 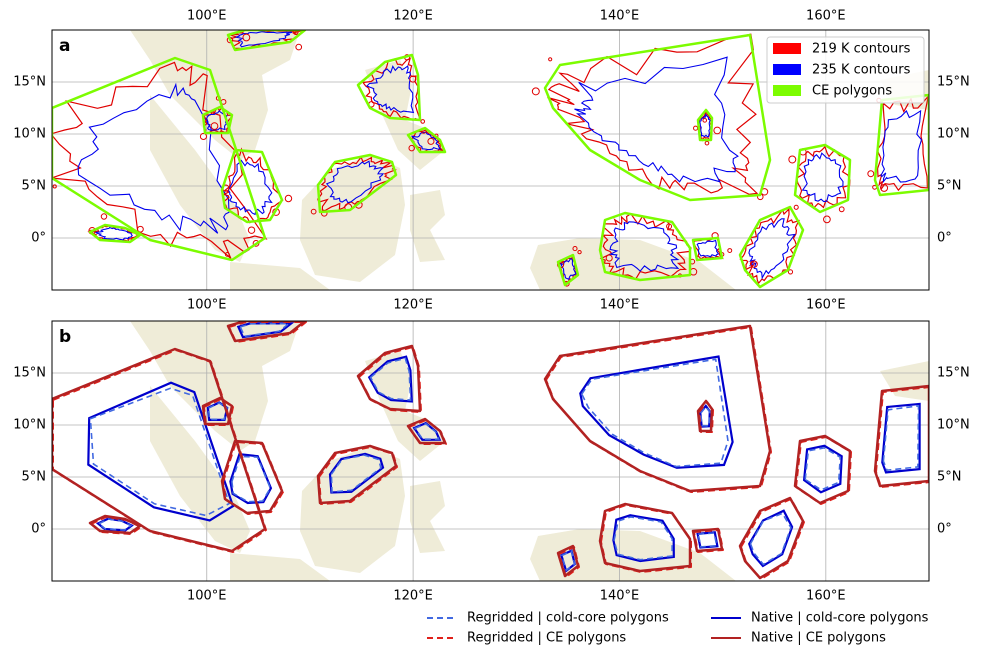 I want to click on legend-label: Native | CE polygons, so click(x=818, y=638).